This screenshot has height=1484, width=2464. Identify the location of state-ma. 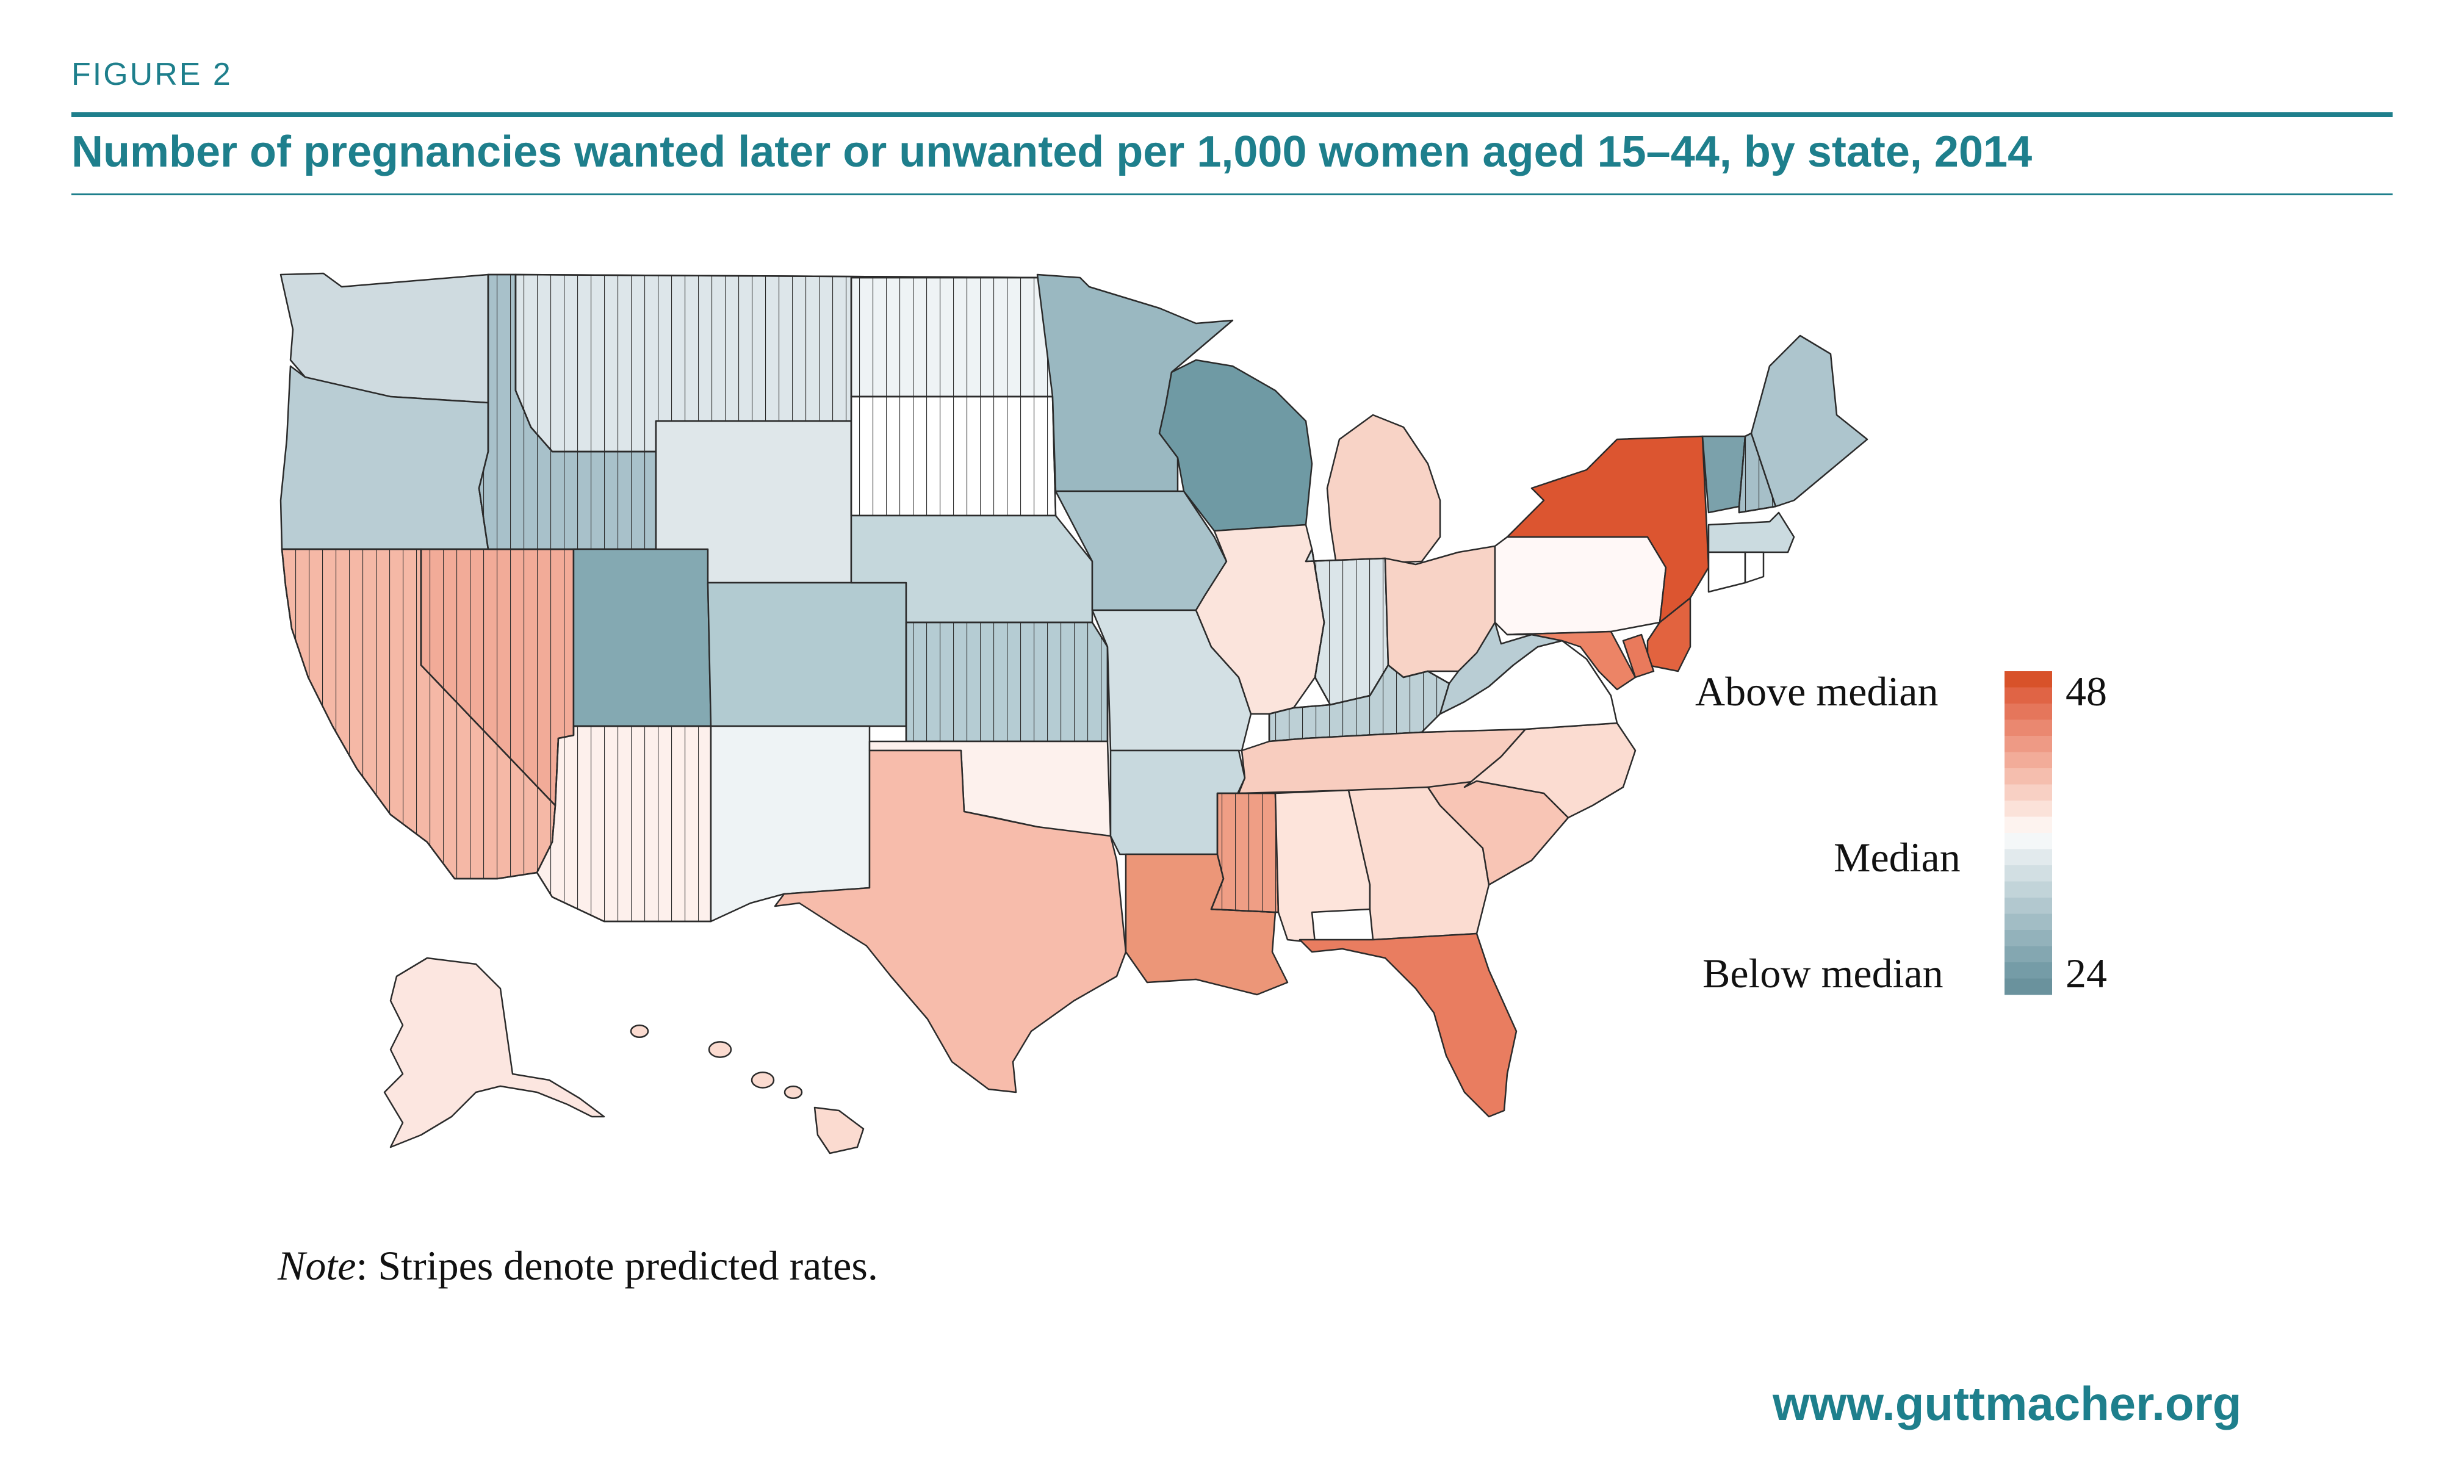
(1751, 532).